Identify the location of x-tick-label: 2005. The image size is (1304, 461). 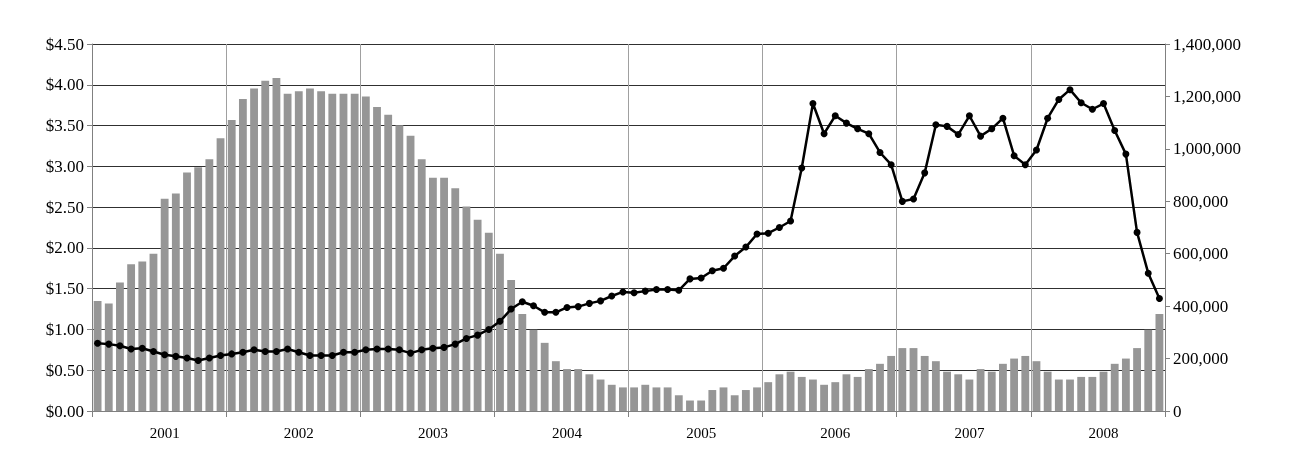
(701, 432).